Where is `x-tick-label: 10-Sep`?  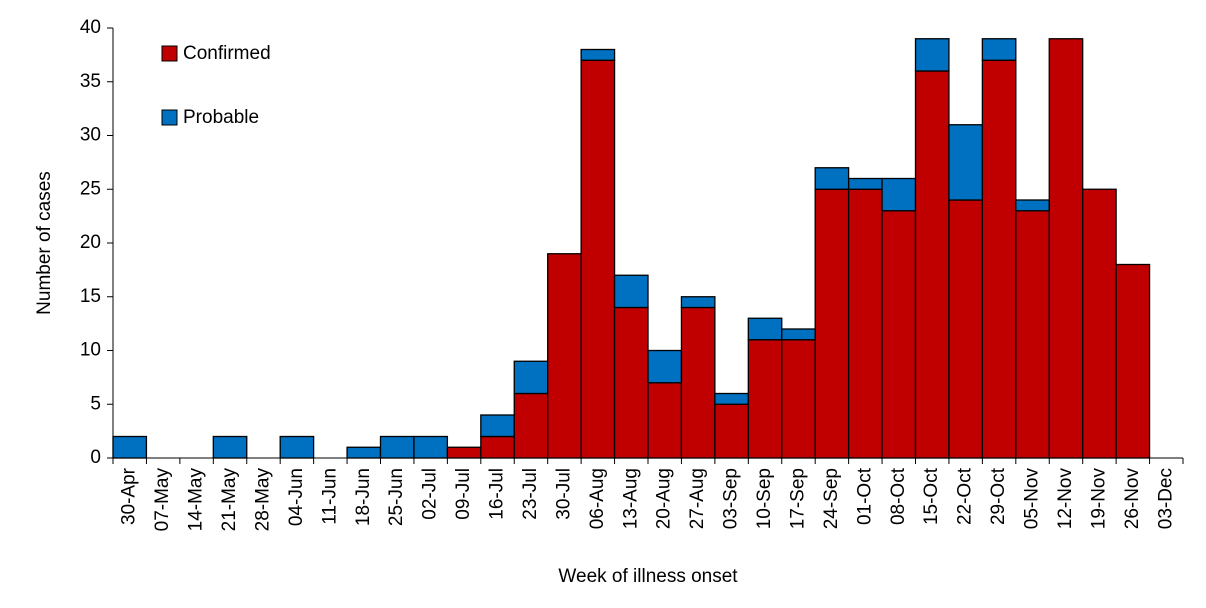
x-tick-label: 10-Sep is located at coordinates (764, 498).